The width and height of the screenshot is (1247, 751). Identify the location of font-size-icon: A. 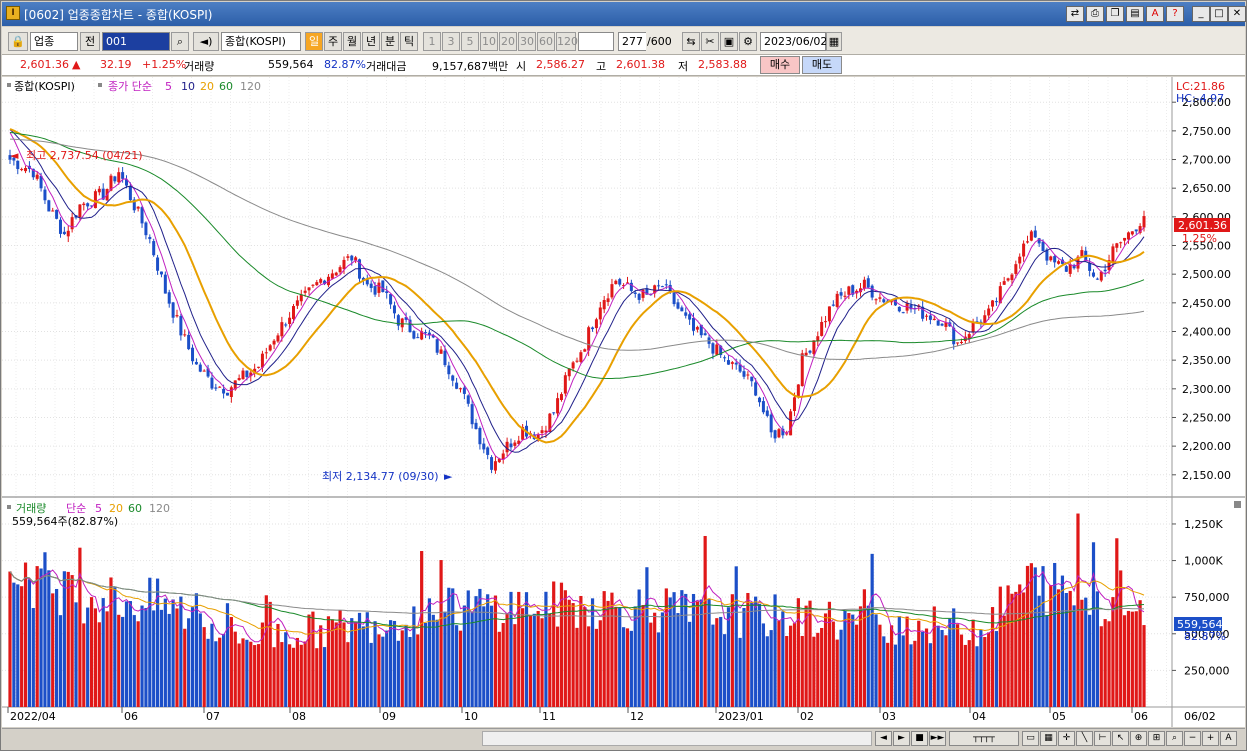
(1228, 738).